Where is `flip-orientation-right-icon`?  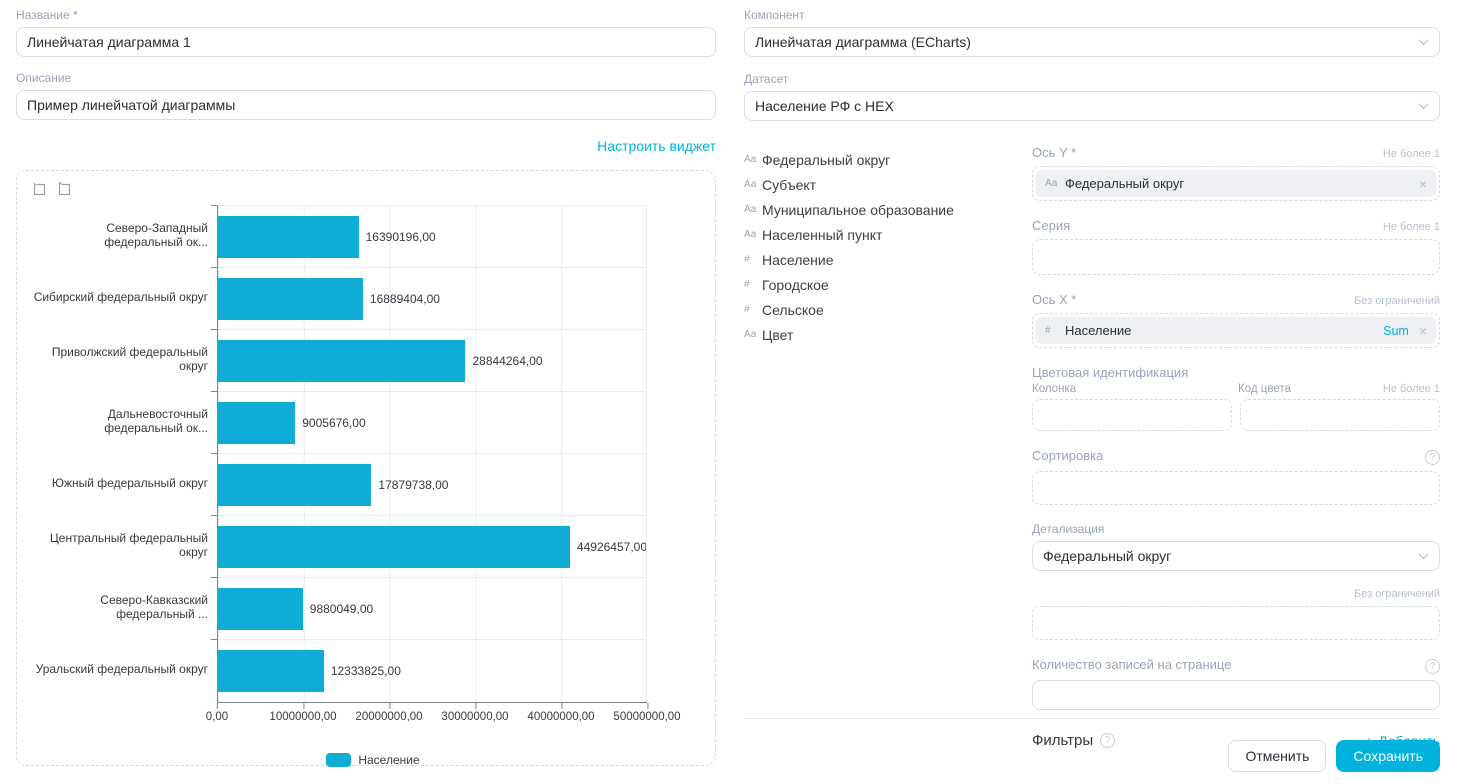
flip-orientation-right-icon is located at coordinates (64, 189).